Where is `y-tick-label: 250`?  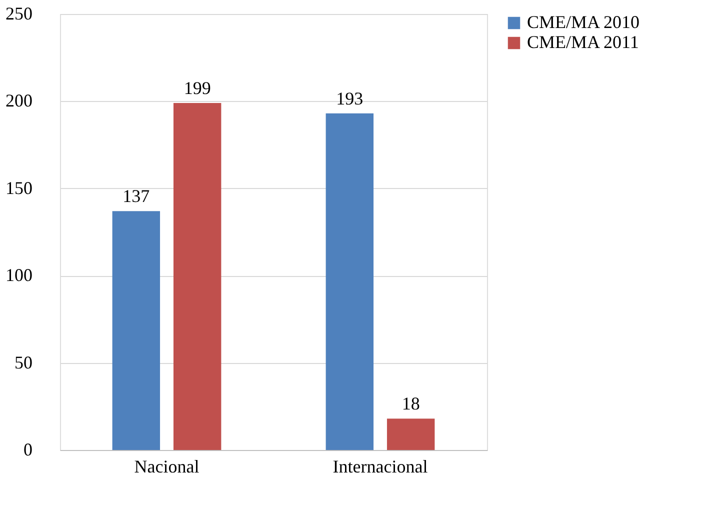 y-tick-label: 250 is located at coordinates (19, 14).